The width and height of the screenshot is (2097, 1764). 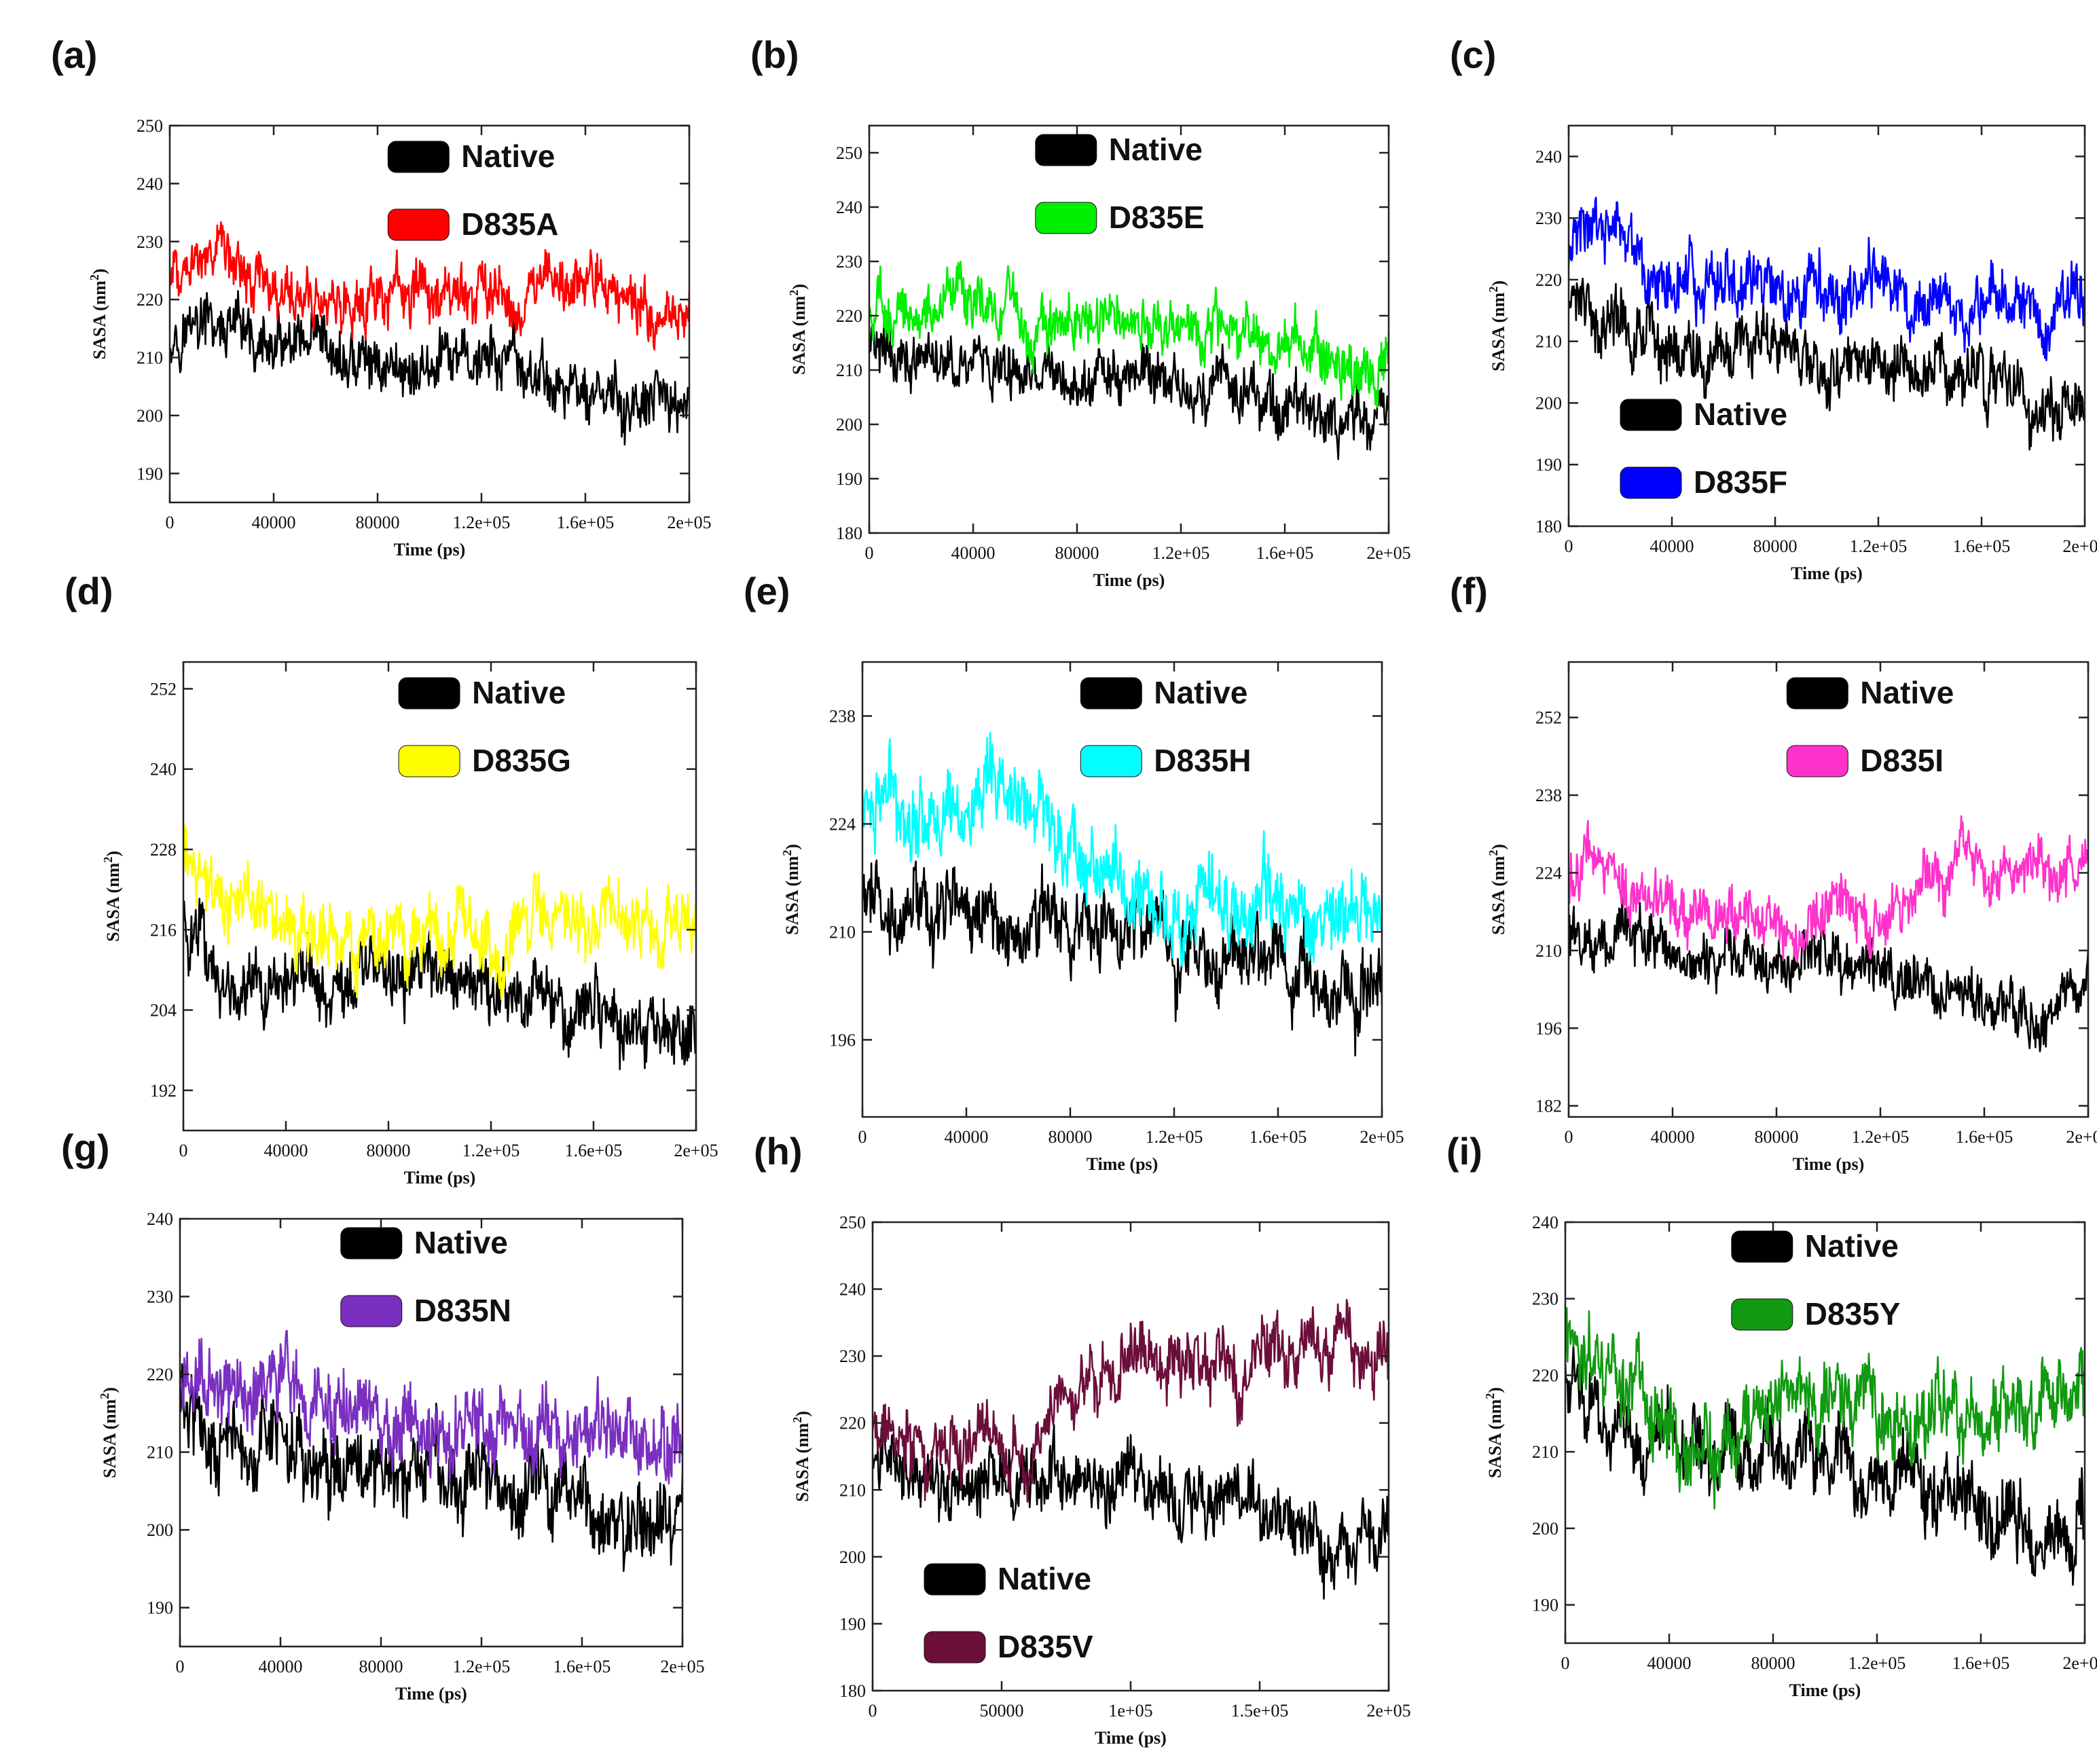 I want to click on y-tick-label: 216, so click(x=163, y=930).